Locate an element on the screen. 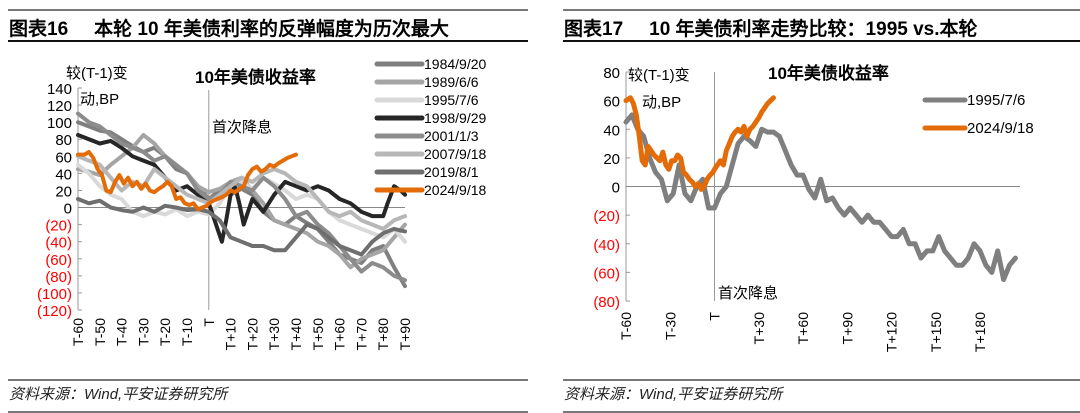 The height and width of the screenshot is (413, 1080). figure-17-title: 图表17 10 年美债利率走势比较：1995 vs.本轮 is located at coordinates (771, 27).